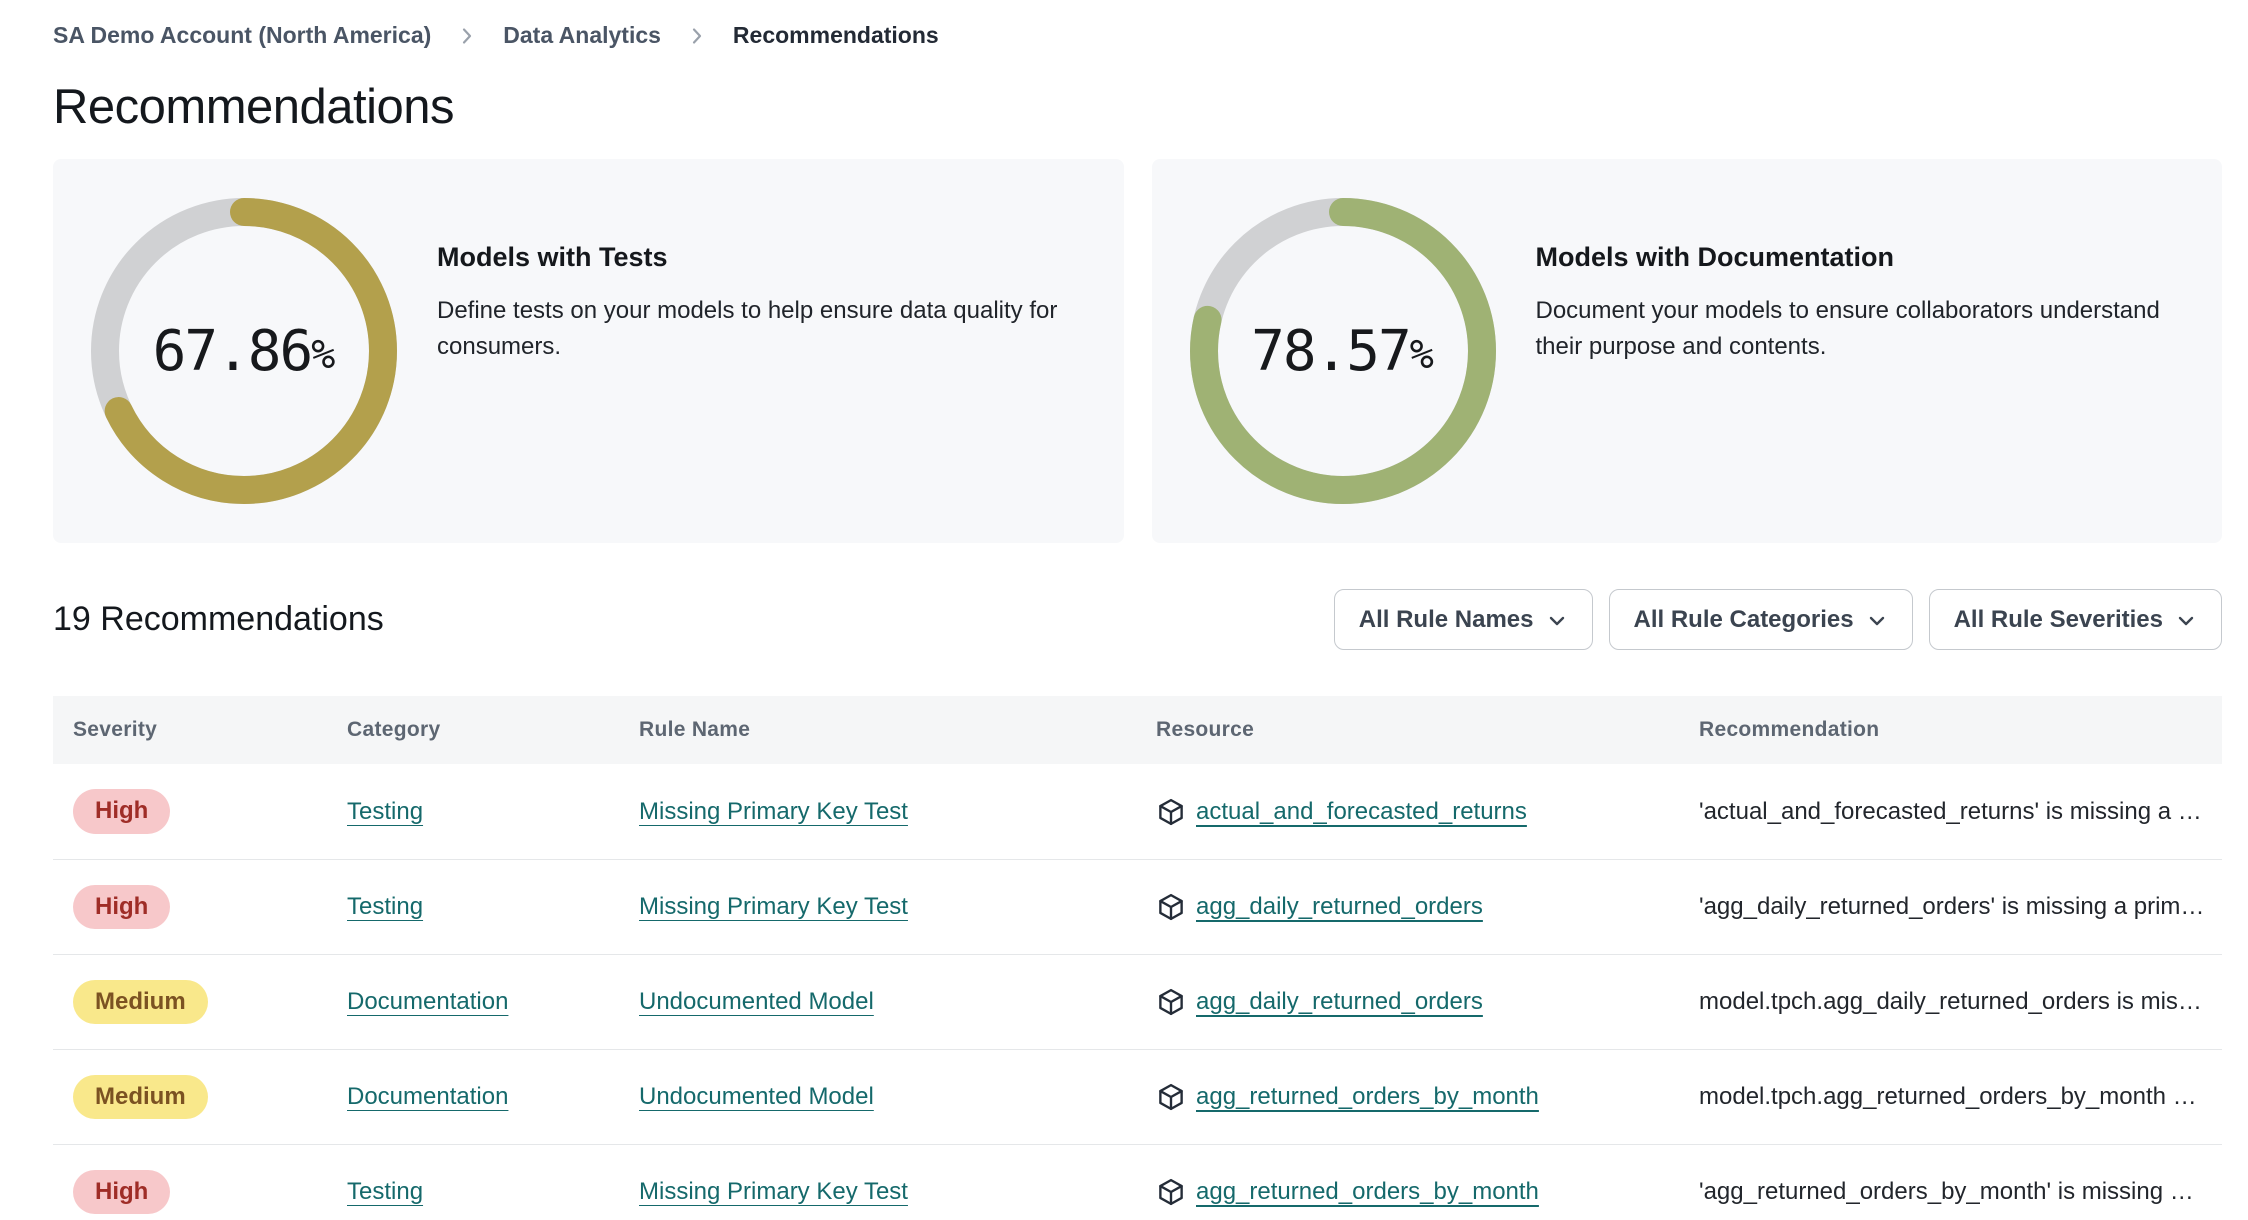  I want to click on page-title: Recommendations, so click(254, 107).